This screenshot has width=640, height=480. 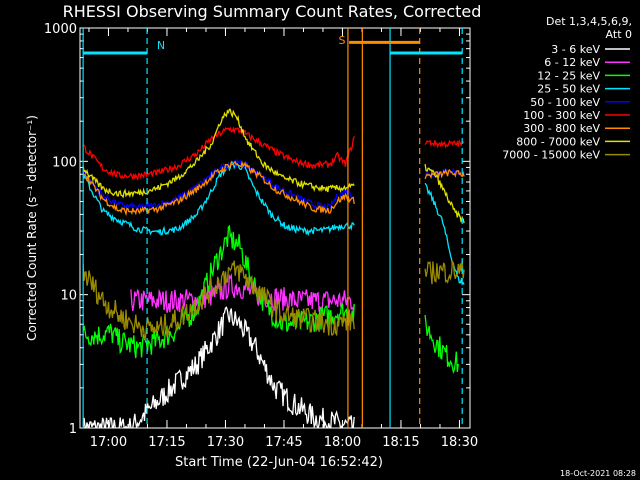 I want to click on y-tick-label: 1000, so click(x=60, y=29).